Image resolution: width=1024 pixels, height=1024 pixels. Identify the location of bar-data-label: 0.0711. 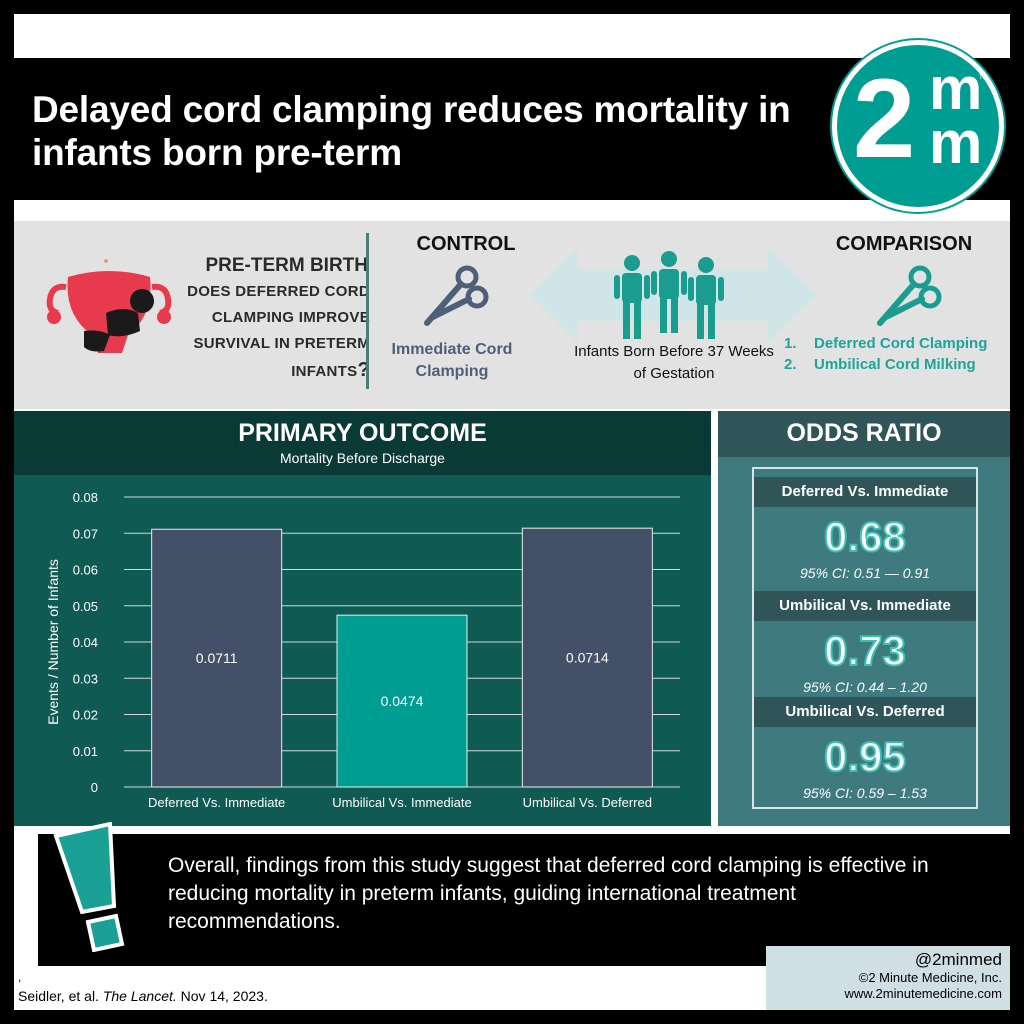
(217, 658).